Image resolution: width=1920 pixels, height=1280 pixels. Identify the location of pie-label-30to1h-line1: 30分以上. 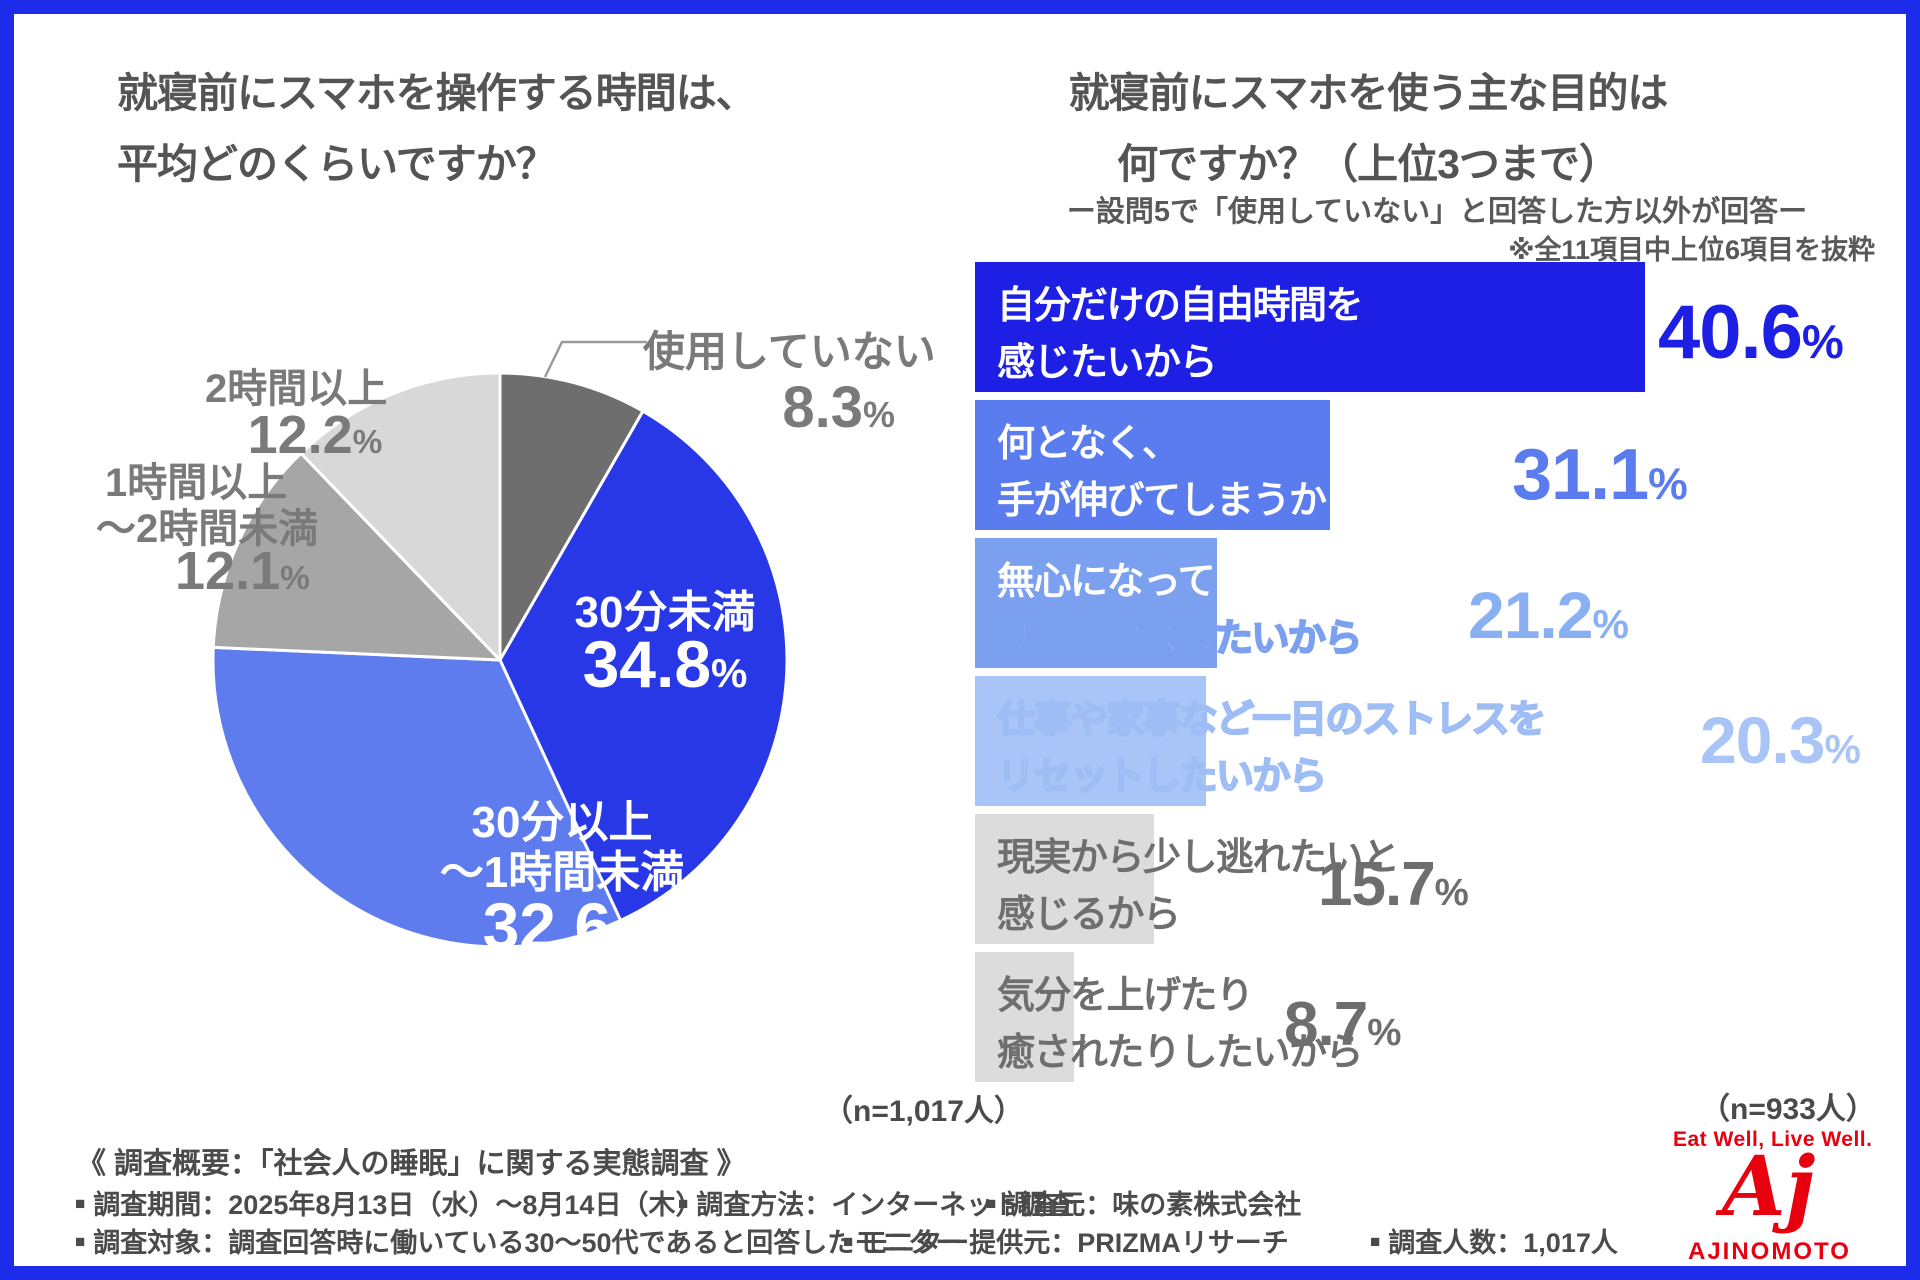
(562, 822).